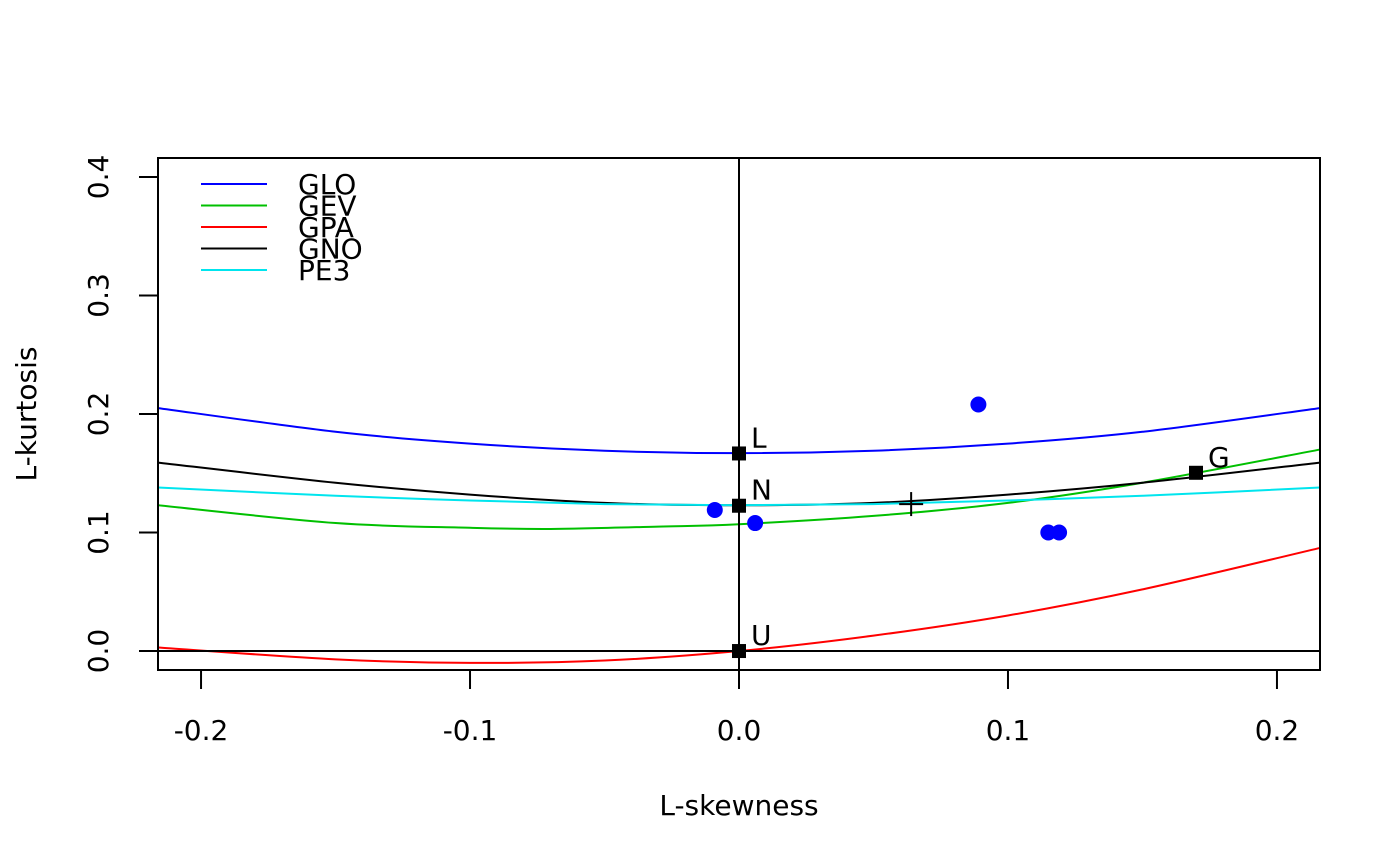 This screenshot has height=866, width=1400. What do you see at coordinates (739, 453) in the screenshot?
I see `special-point-l` at bounding box center [739, 453].